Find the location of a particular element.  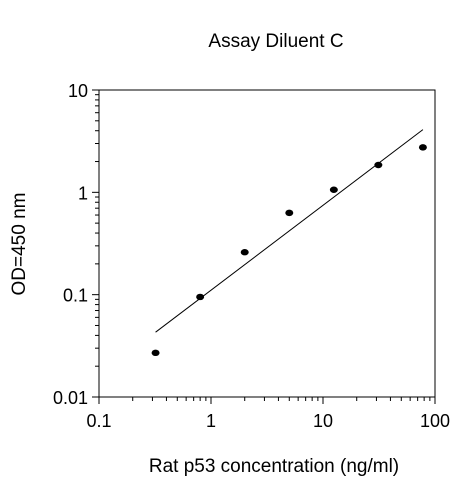

x-tick-label: 0.1 is located at coordinates (98, 421).